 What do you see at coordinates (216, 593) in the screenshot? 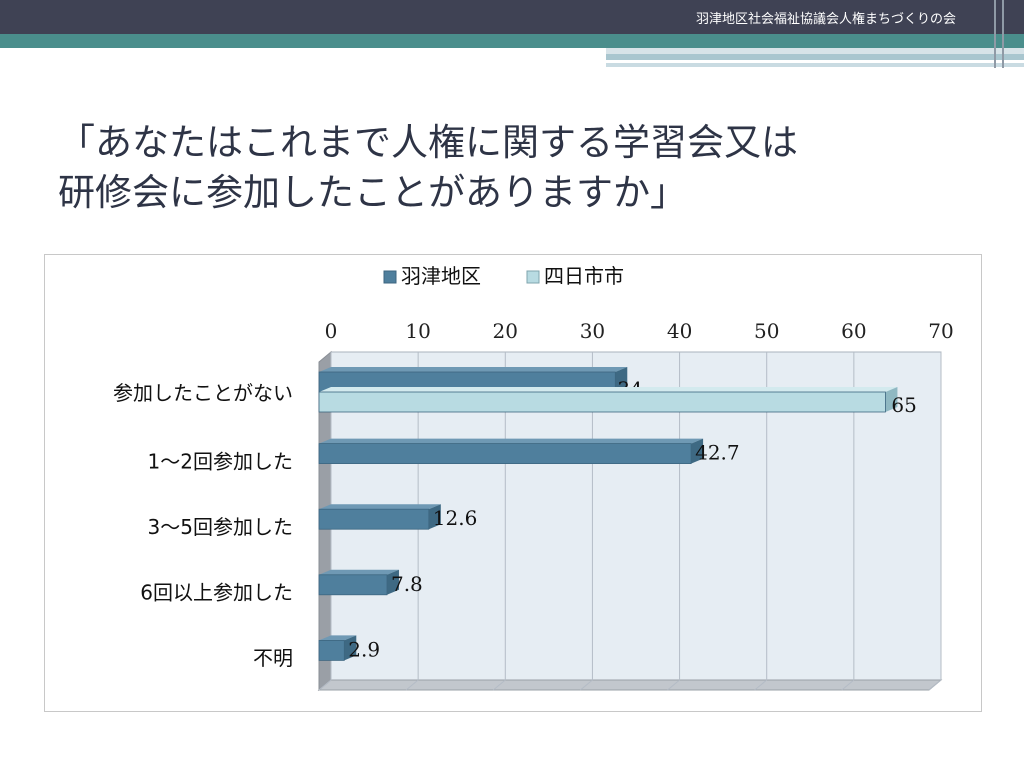
I see `category-label: 6回以上参加した` at bounding box center [216, 593].